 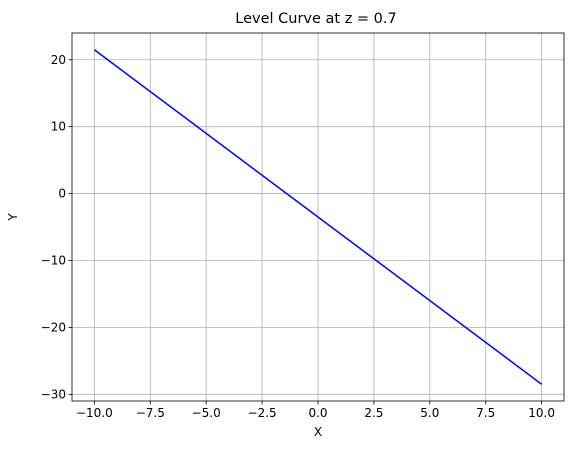 I want to click on chart-title: Level Curve at z = 0.7, so click(x=316, y=19).